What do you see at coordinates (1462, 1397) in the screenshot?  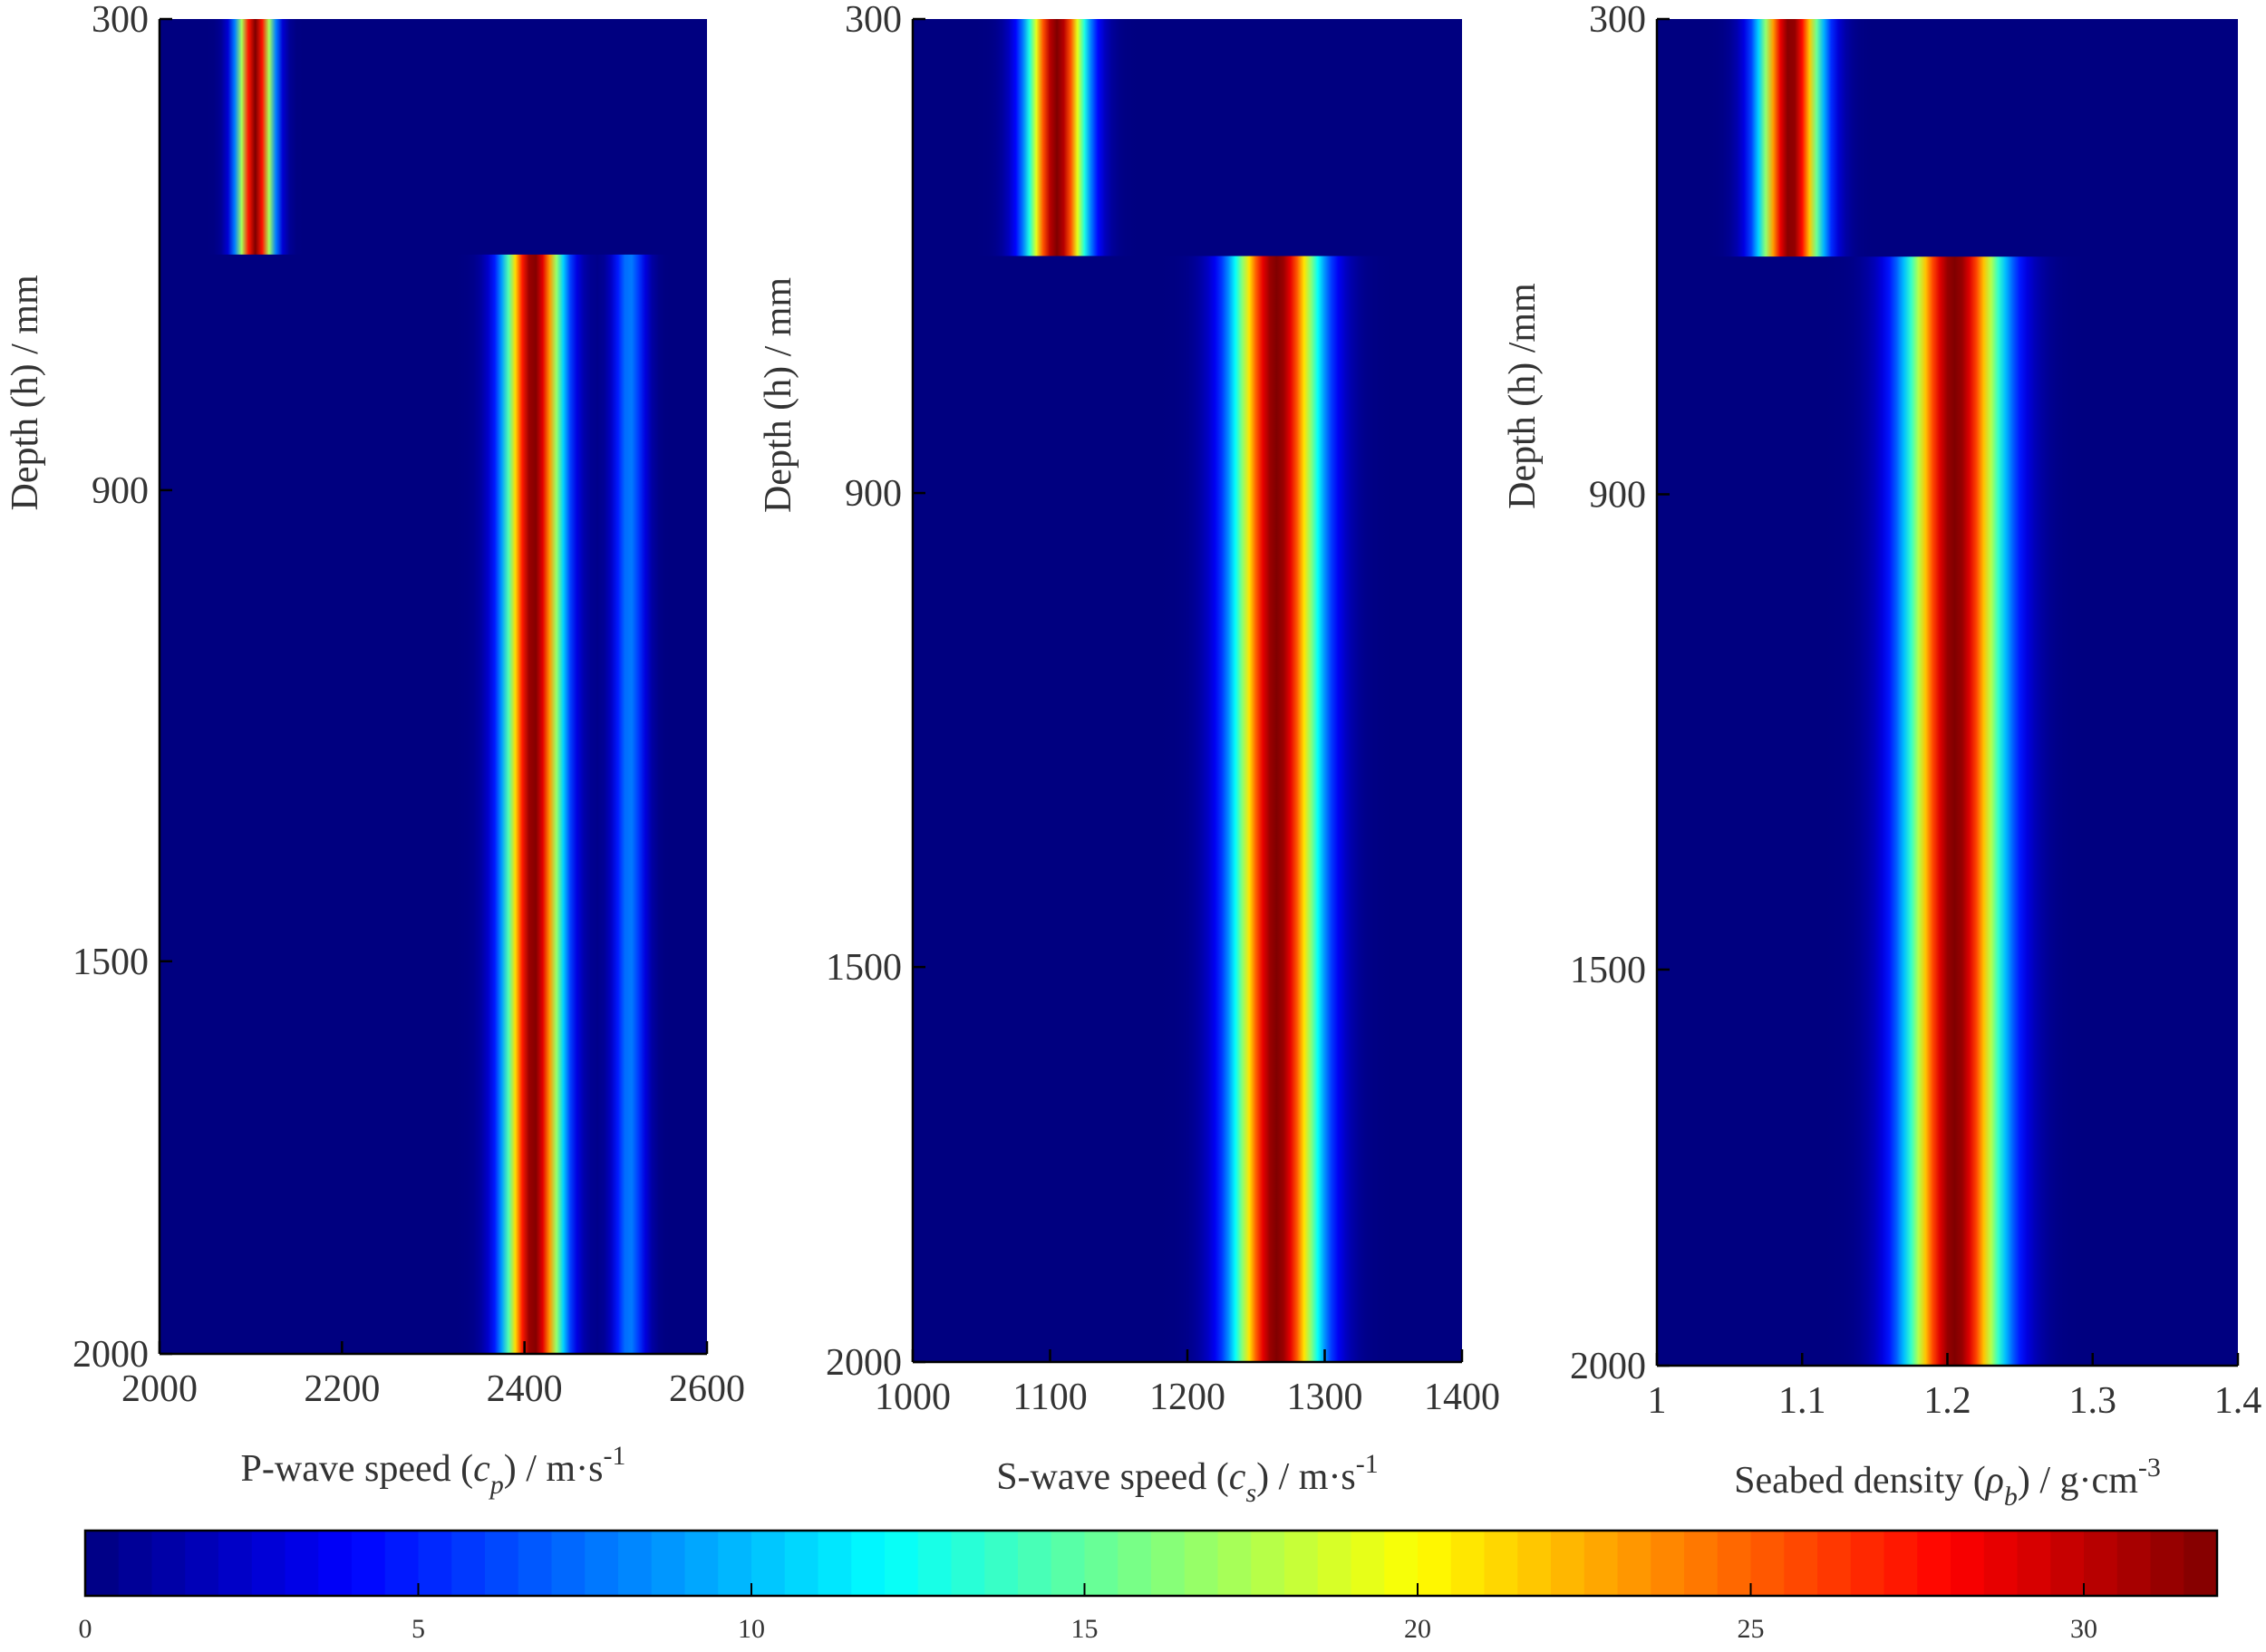 I see `x-tick-label: 1400` at bounding box center [1462, 1397].